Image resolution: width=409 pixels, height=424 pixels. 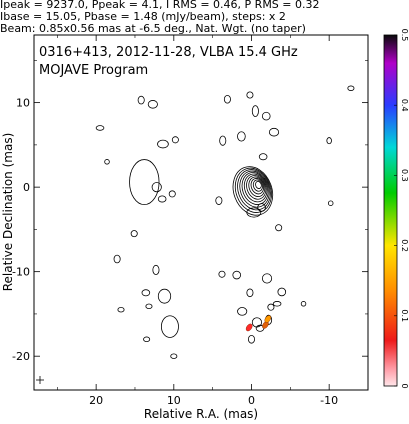 What do you see at coordinates (8, 212) in the screenshot?
I see `y-axis-label: Relative Declination (mas)` at bounding box center [8, 212].